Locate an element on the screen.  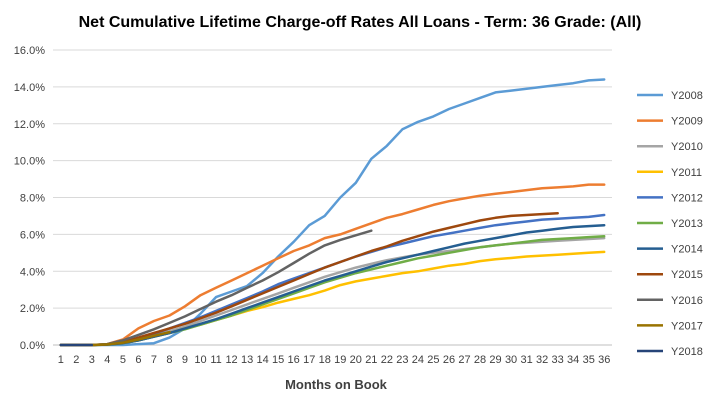
legend-label: Y2008 is located at coordinates (687, 96).